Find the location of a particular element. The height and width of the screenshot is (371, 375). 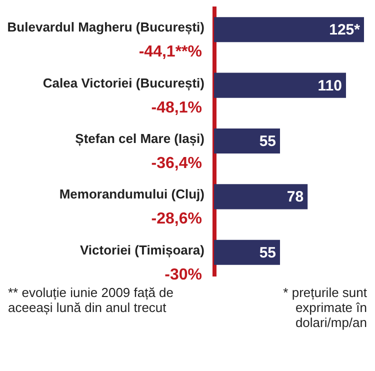

text: -28,6% is located at coordinates (176, 219).